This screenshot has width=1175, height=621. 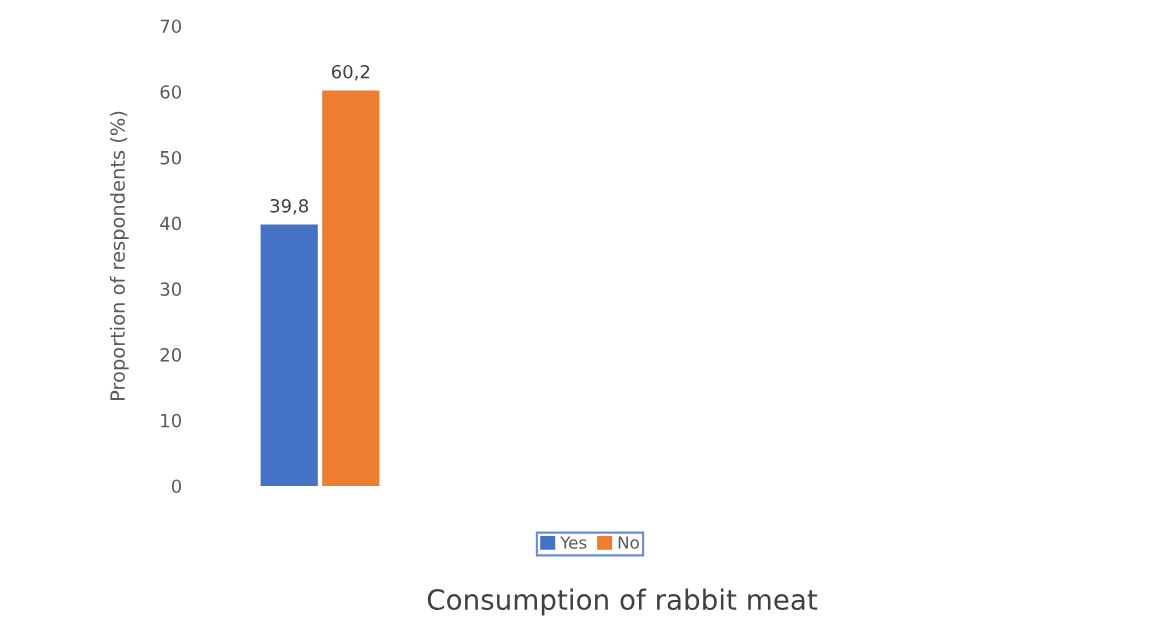 I want to click on y-tick-label: 40, so click(x=171, y=223).